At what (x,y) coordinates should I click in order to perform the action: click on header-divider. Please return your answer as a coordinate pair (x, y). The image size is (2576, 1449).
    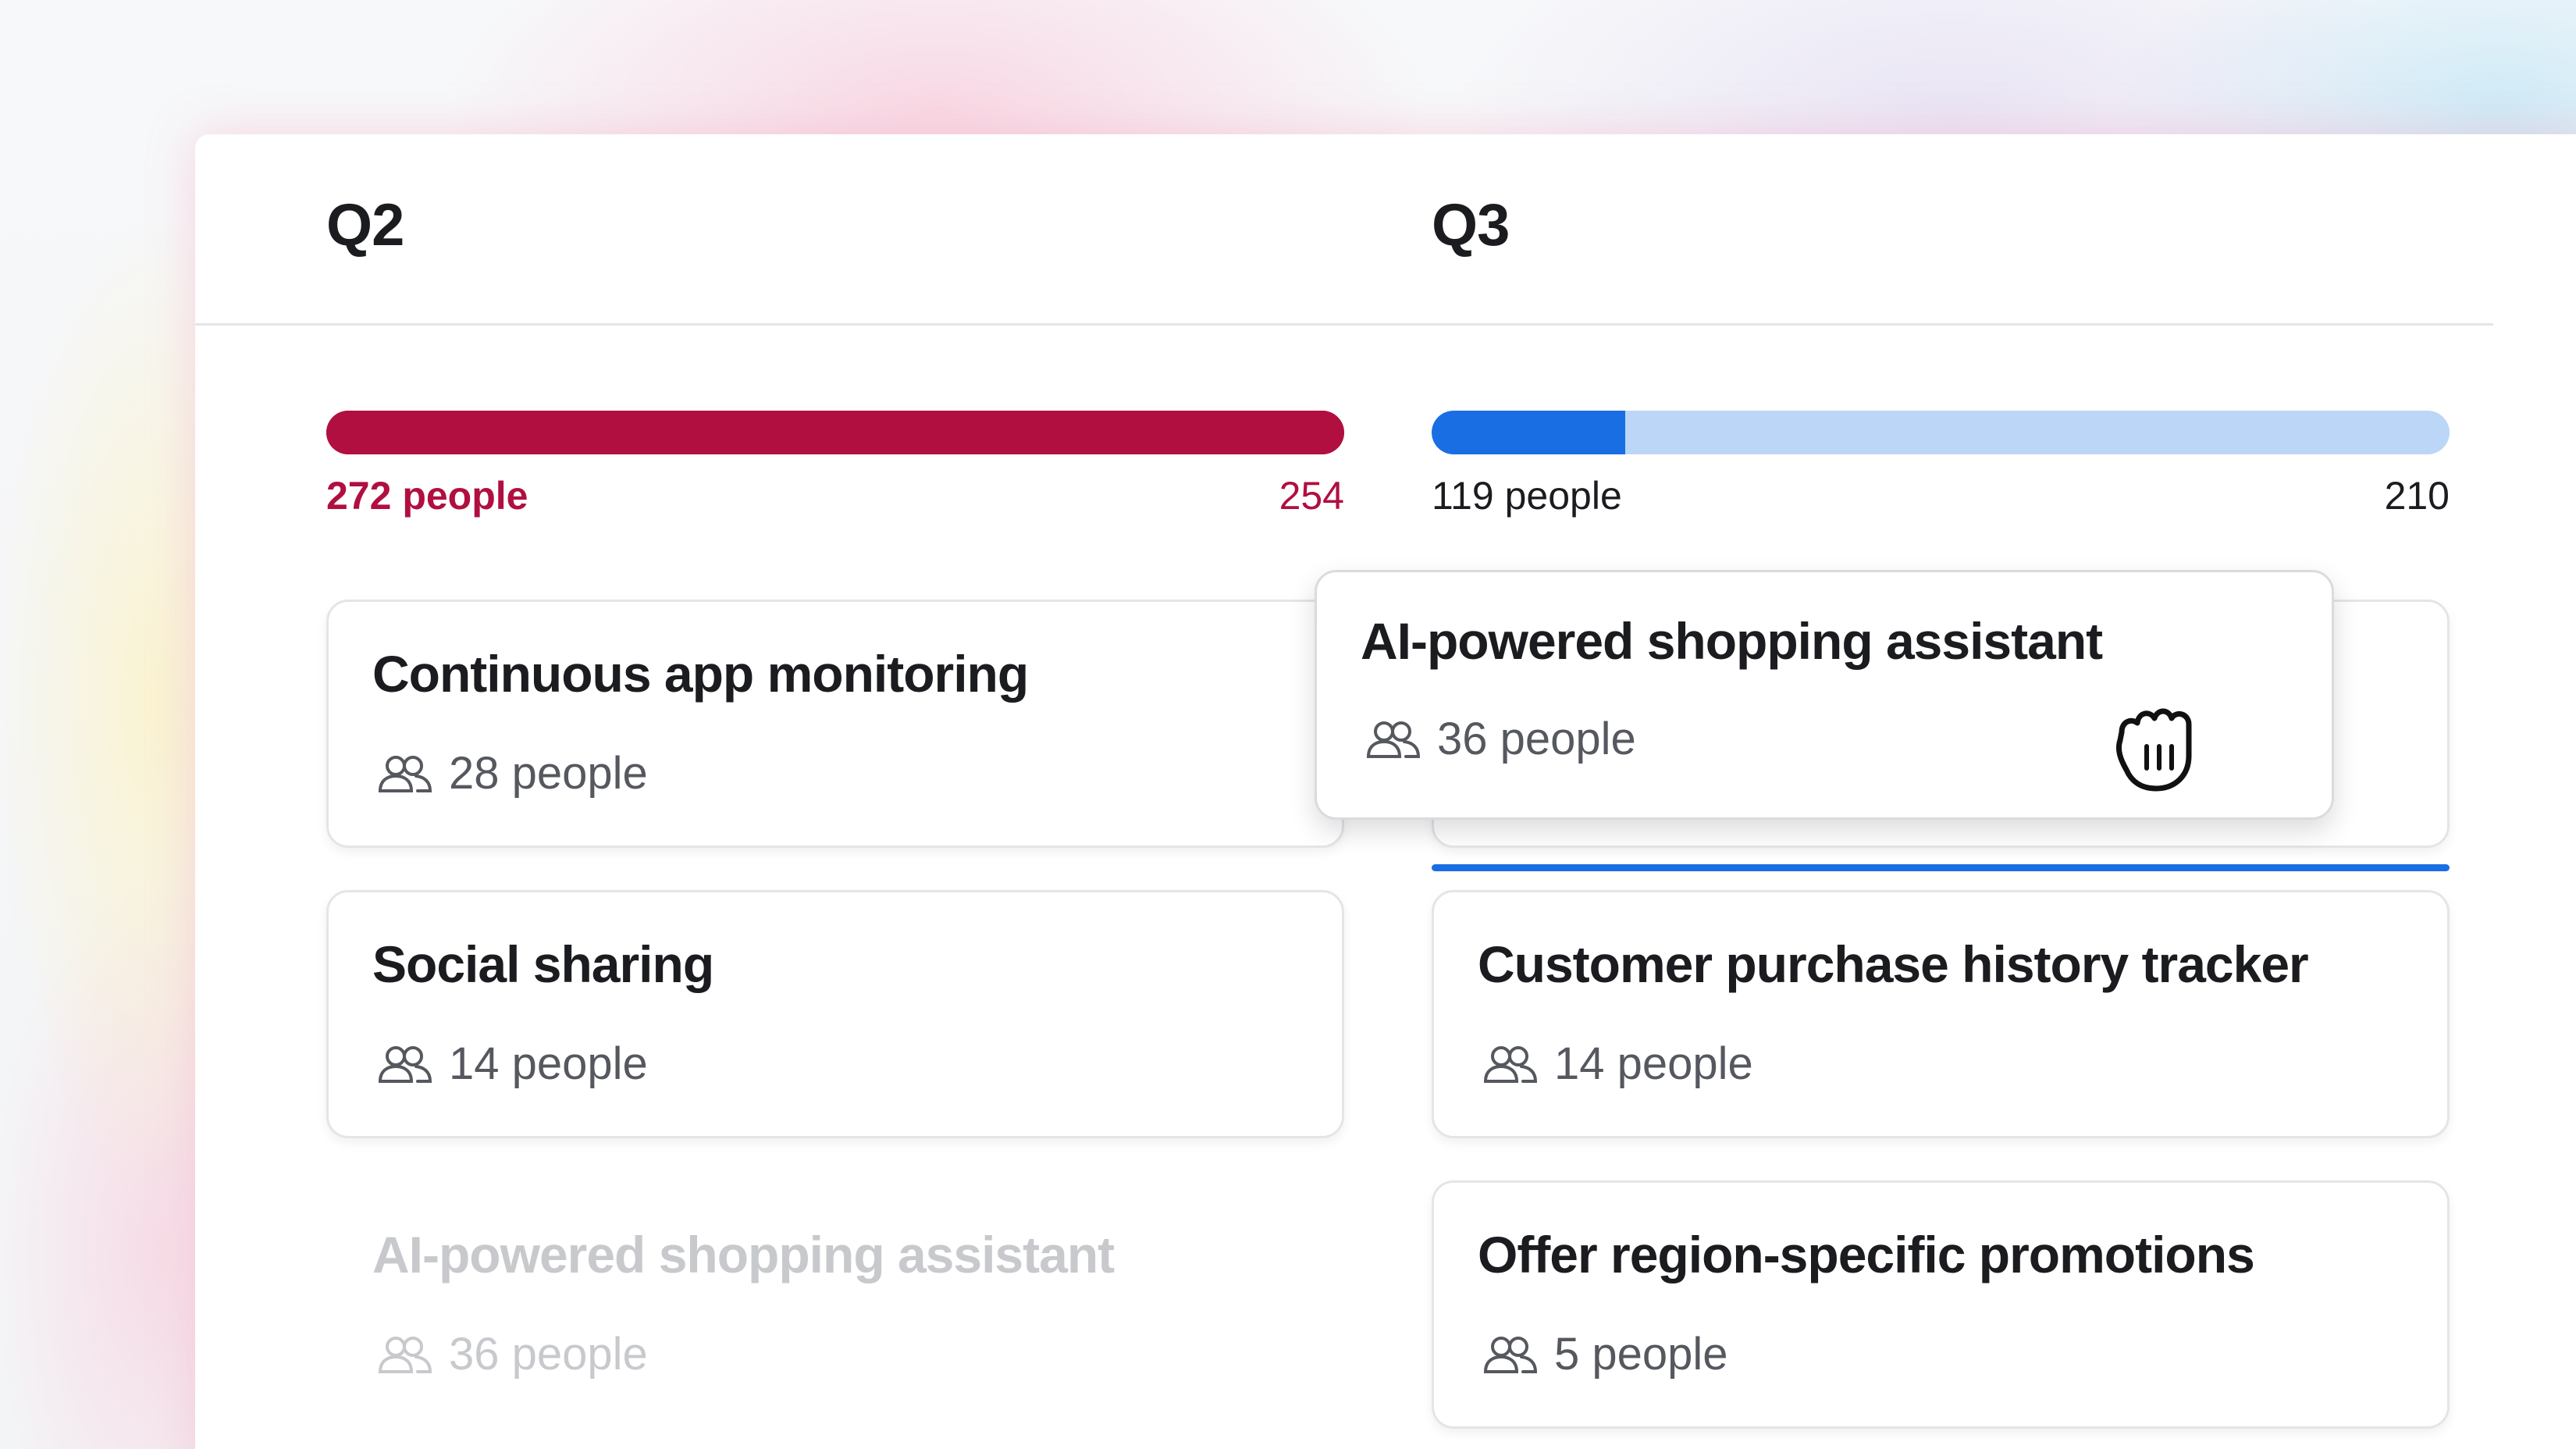
    Looking at the image, I should click on (1344, 324).